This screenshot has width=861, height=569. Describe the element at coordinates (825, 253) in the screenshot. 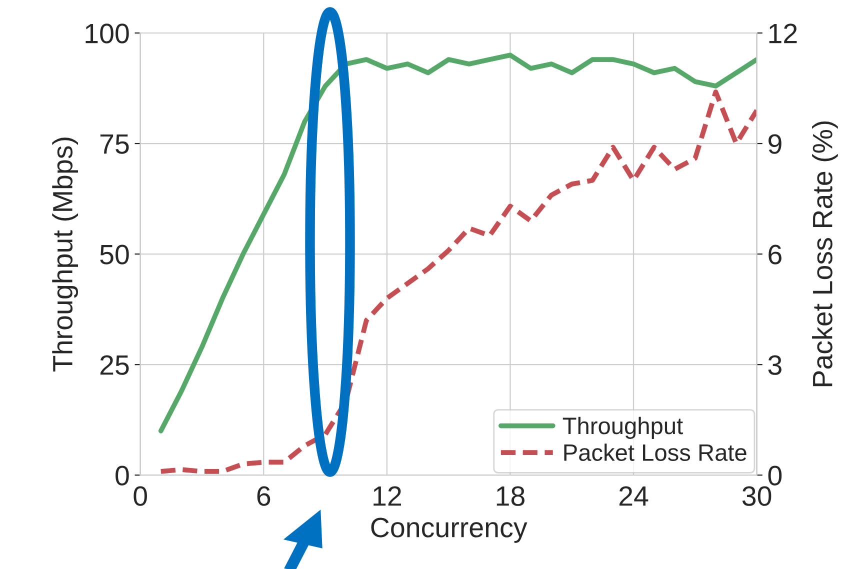

I see `y2-axis-title: Packet Loss Rate (%)` at that location.